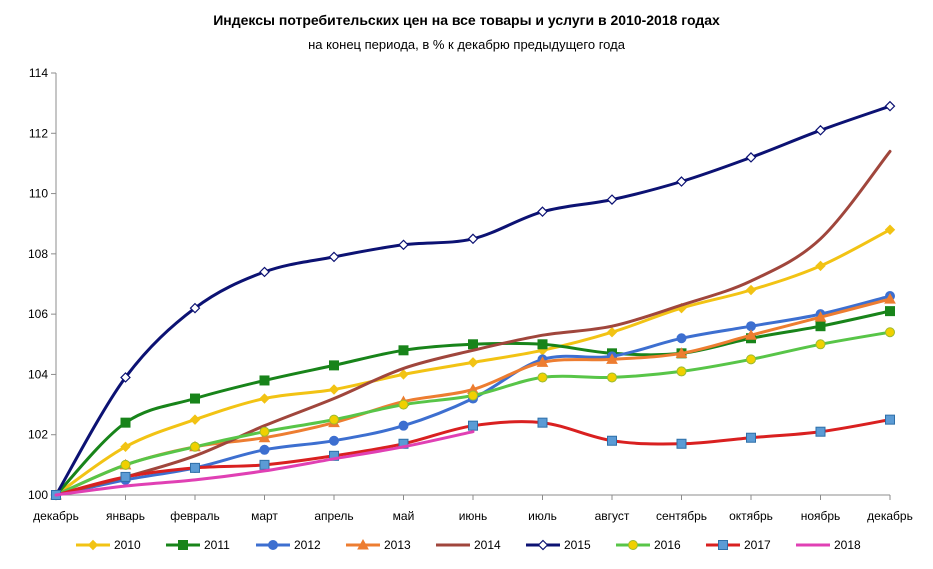 This screenshot has width=933, height=569. I want to click on legend-marker-2016, so click(633, 545).